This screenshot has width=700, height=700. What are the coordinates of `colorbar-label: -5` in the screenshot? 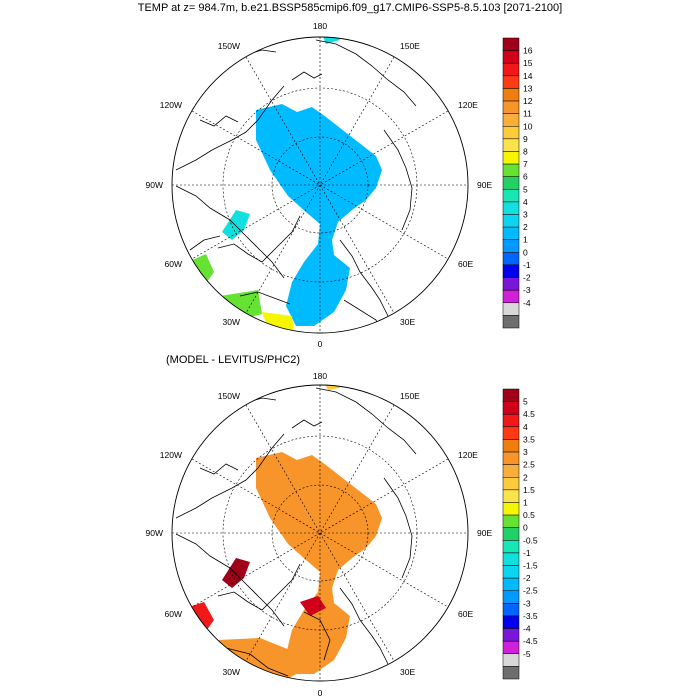 It's located at (527, 654).